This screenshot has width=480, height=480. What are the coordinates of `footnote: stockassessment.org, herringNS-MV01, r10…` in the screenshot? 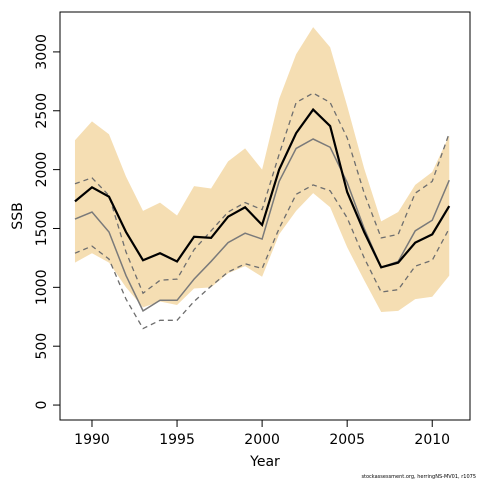 It's located at (418, 477).